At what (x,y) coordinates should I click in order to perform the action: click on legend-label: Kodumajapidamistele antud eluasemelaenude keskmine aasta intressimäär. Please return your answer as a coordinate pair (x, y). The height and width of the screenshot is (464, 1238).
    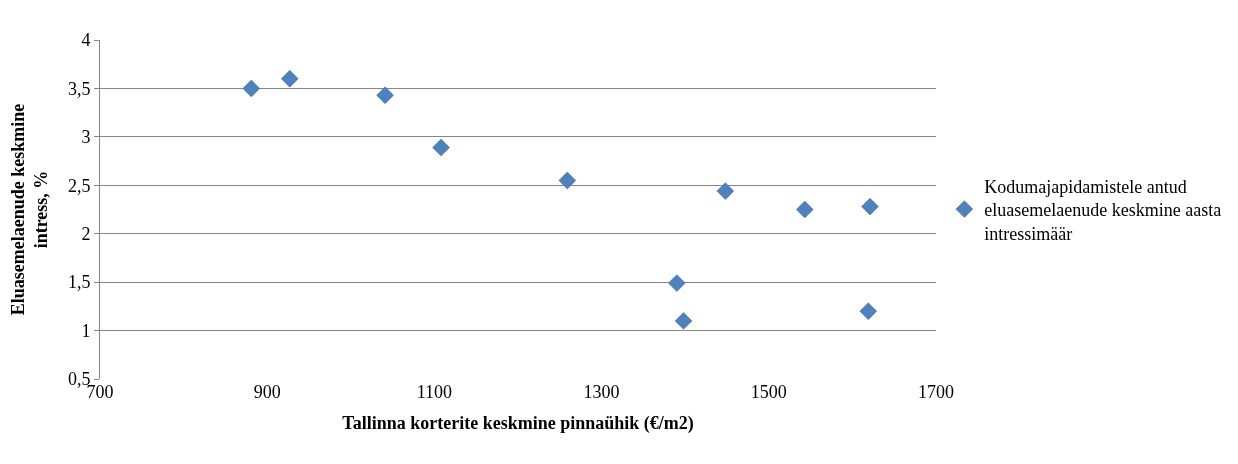
    Looking at the image, I should click on (1103, 210).